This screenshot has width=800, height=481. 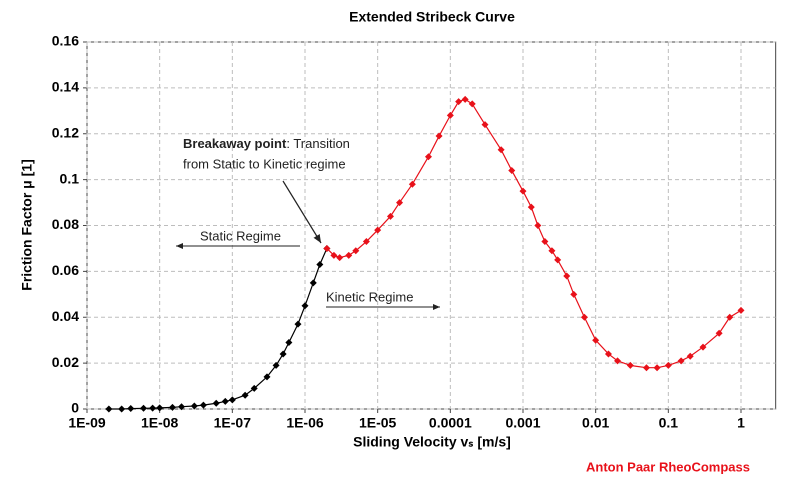 What do you see at coordinates (65, 87) in the screenshot?
I see `y-tick-label: 0.14` at bounding box center [65, 87].